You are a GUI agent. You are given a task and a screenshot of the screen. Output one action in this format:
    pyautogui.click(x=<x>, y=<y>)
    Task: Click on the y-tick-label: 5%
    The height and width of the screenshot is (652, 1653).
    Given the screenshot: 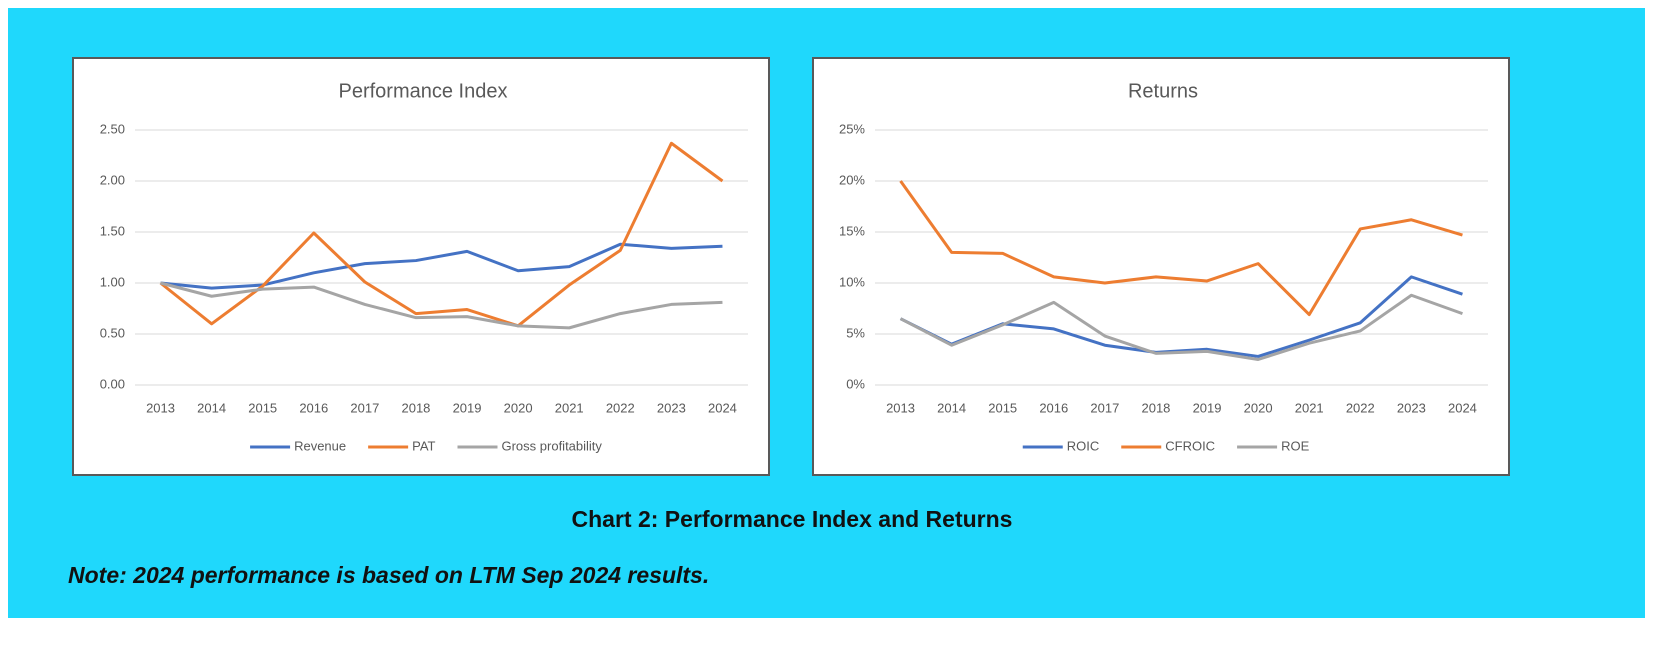 What is the action you would take?
    pyautogui.click(x=855, y=332)
    